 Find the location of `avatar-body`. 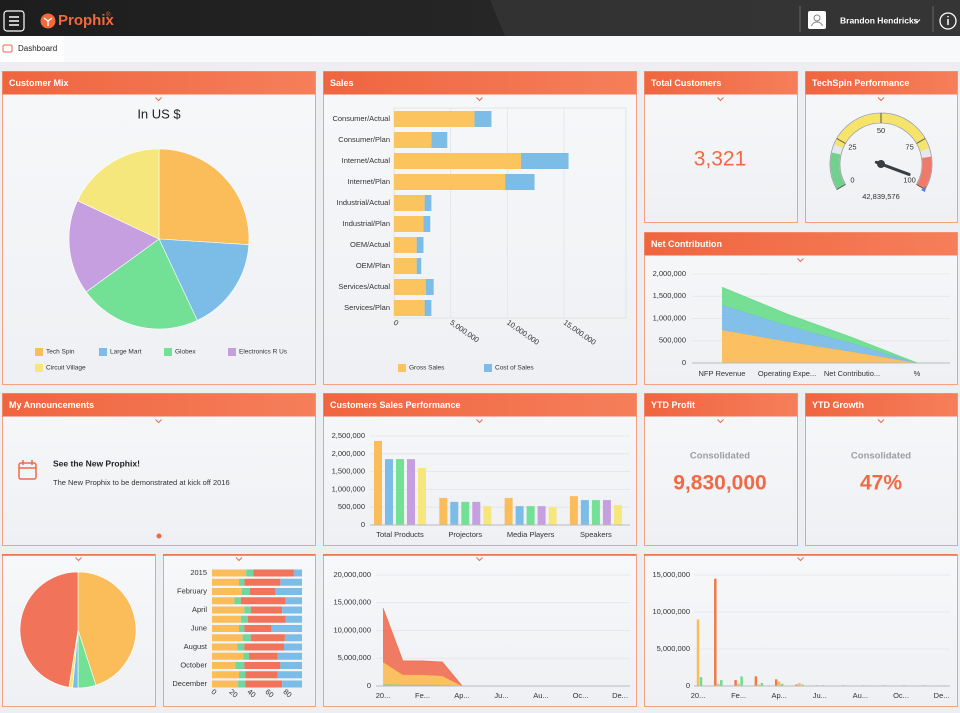

avatar-body is located at coordinates (817, 24).